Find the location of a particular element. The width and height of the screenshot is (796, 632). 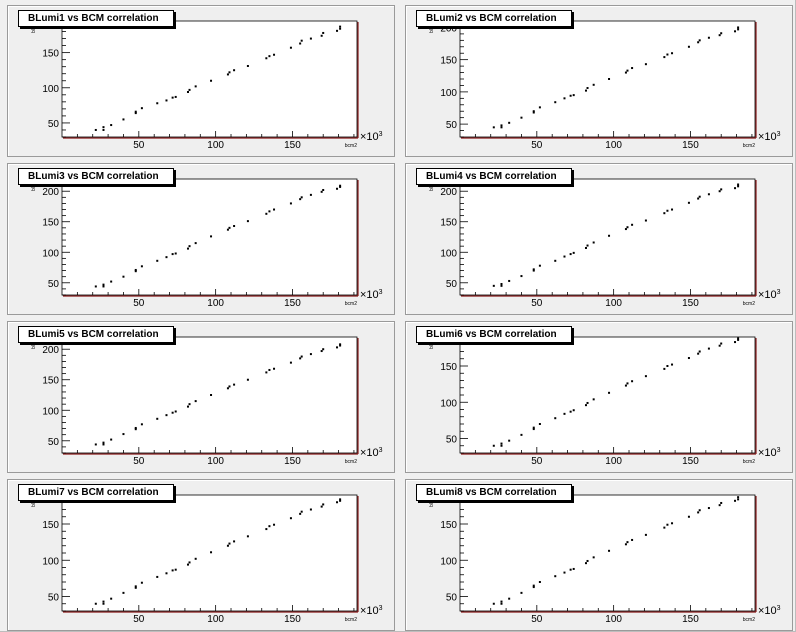

chart-svg: 5010015050100150bcm2blumi×103 is located at coordinates (605, 401).